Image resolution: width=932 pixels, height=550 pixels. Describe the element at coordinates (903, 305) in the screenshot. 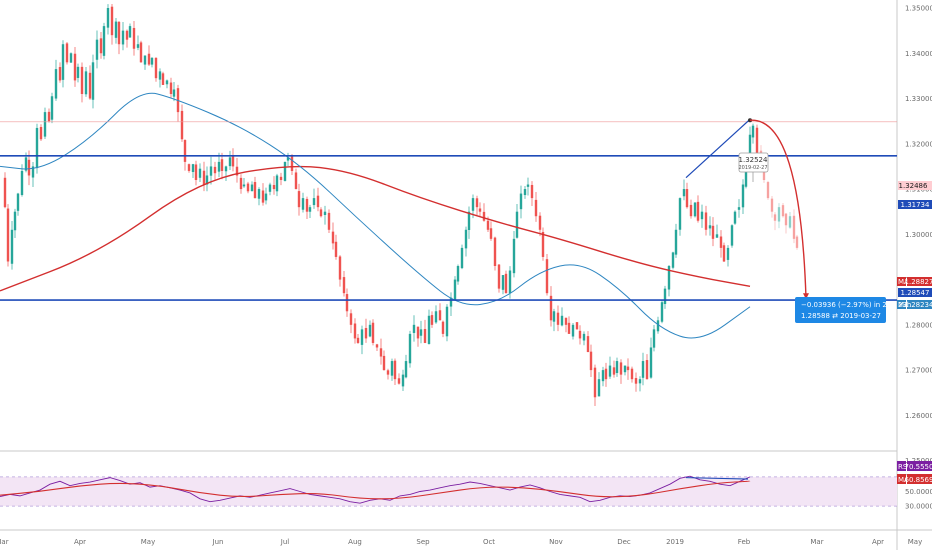

I see `ma-blue-name: MA` at that location.